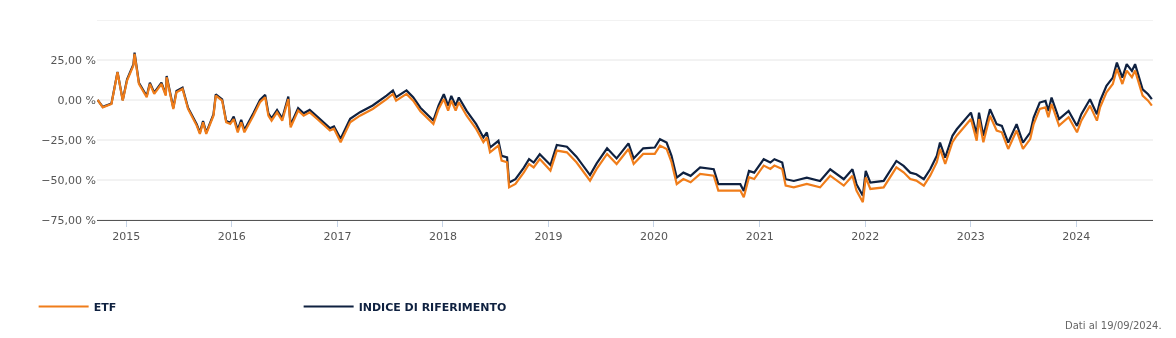  Describe the element at coordinates (68, 180) in the screenshot. I see `y-tick-label: −50,00 %` at that location.